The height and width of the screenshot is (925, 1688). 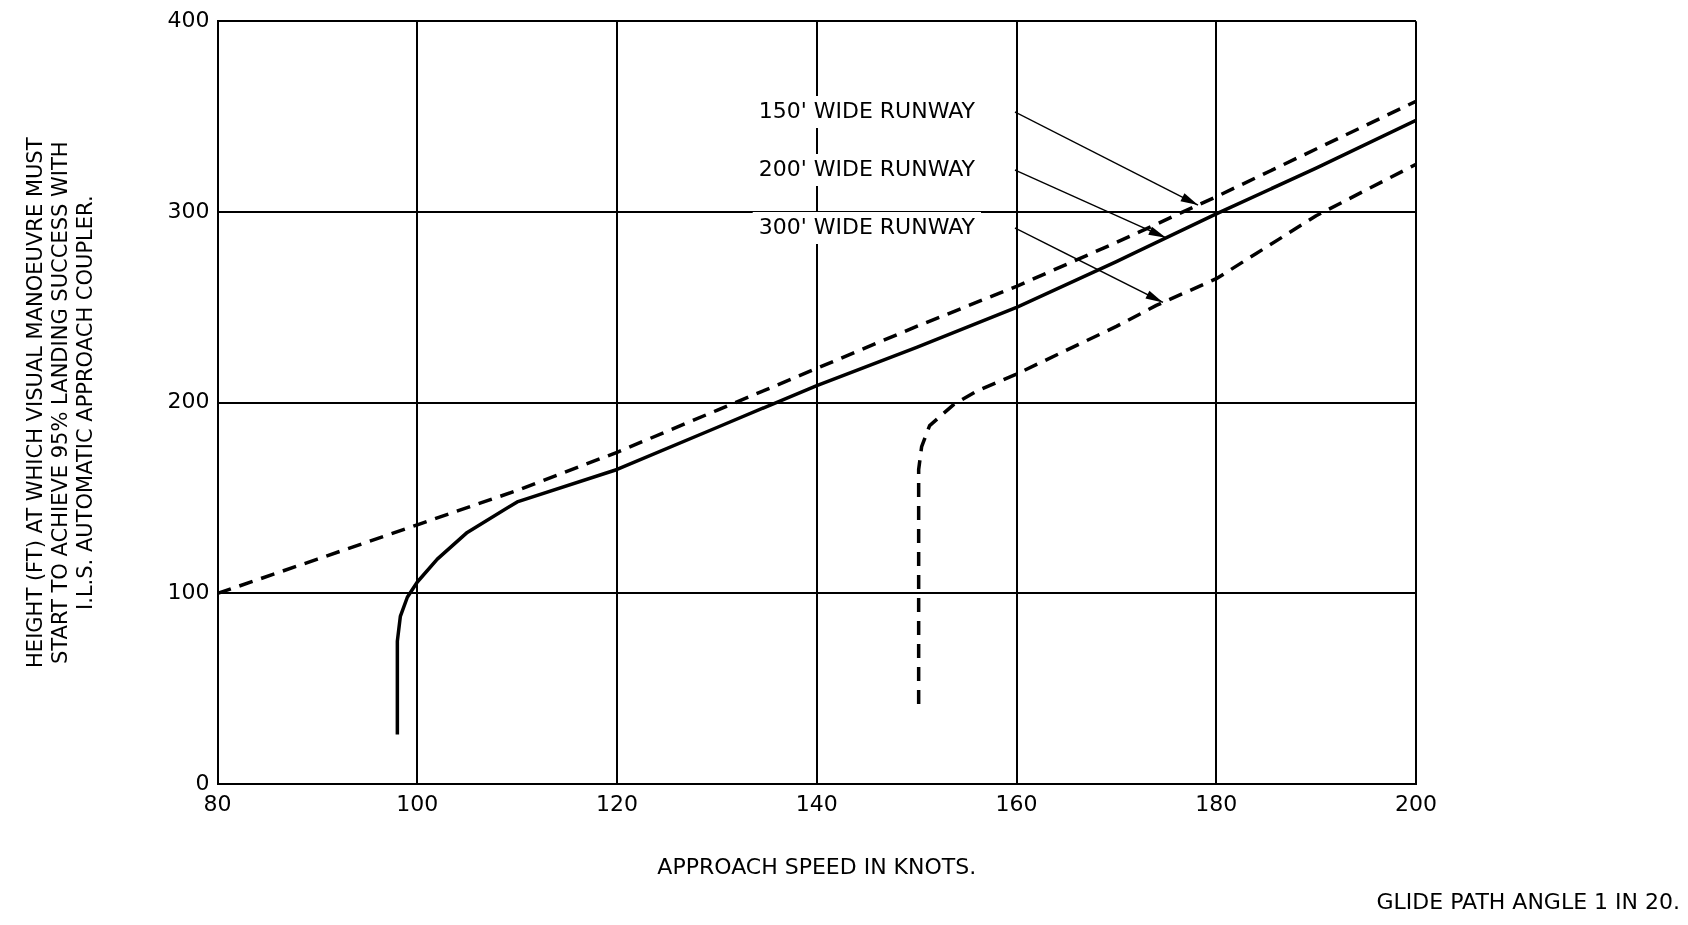 I want to click on x-axis-title: APPROACH SPEED IN KNOTS., so click(x=817, y=866).